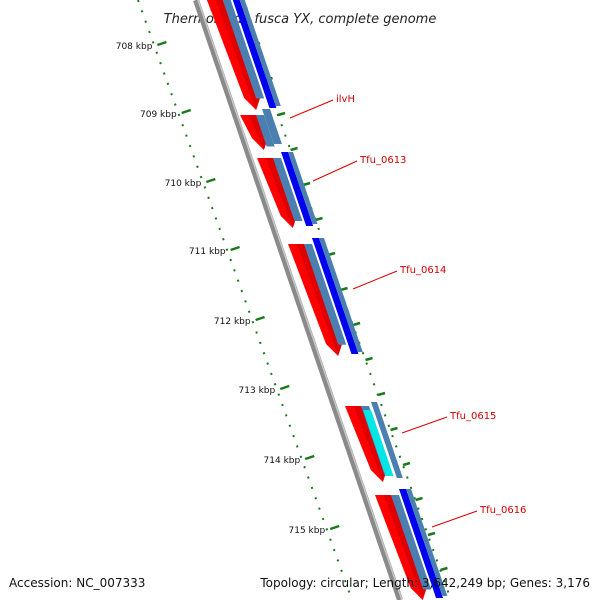 This screenshot has height=600, width=600. I want to click on ruler-tick: 708 kbp, so click(141, 46).